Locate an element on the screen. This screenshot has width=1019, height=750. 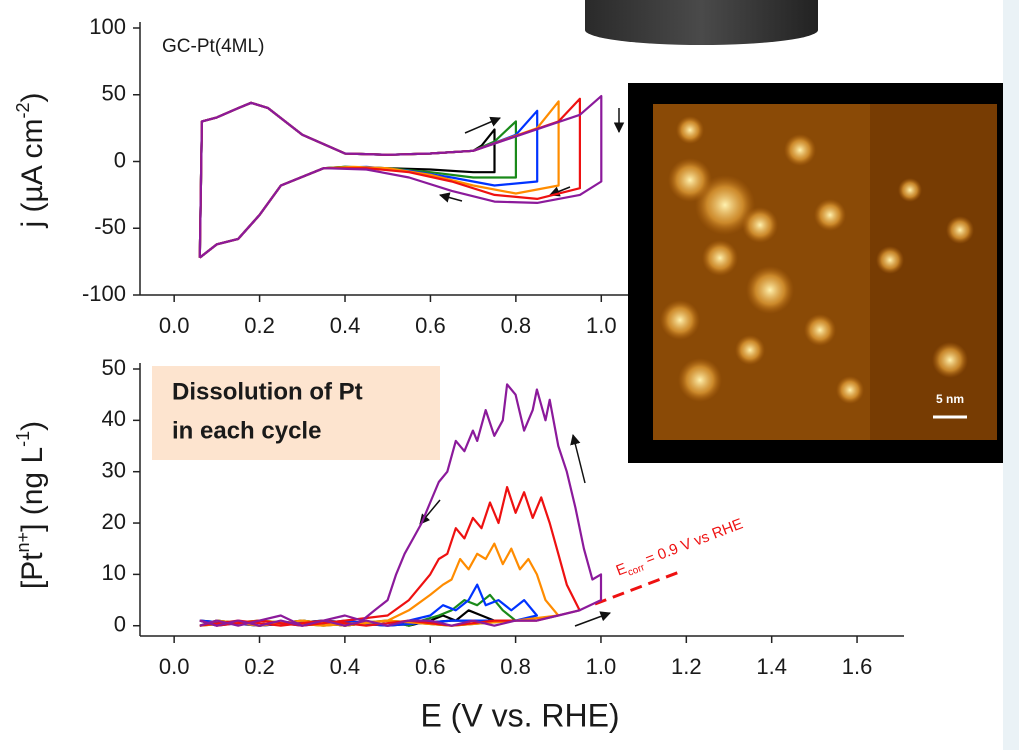
y-axis-label: [Ptn+] (ng L-1) is located at coordinates (31, 505).